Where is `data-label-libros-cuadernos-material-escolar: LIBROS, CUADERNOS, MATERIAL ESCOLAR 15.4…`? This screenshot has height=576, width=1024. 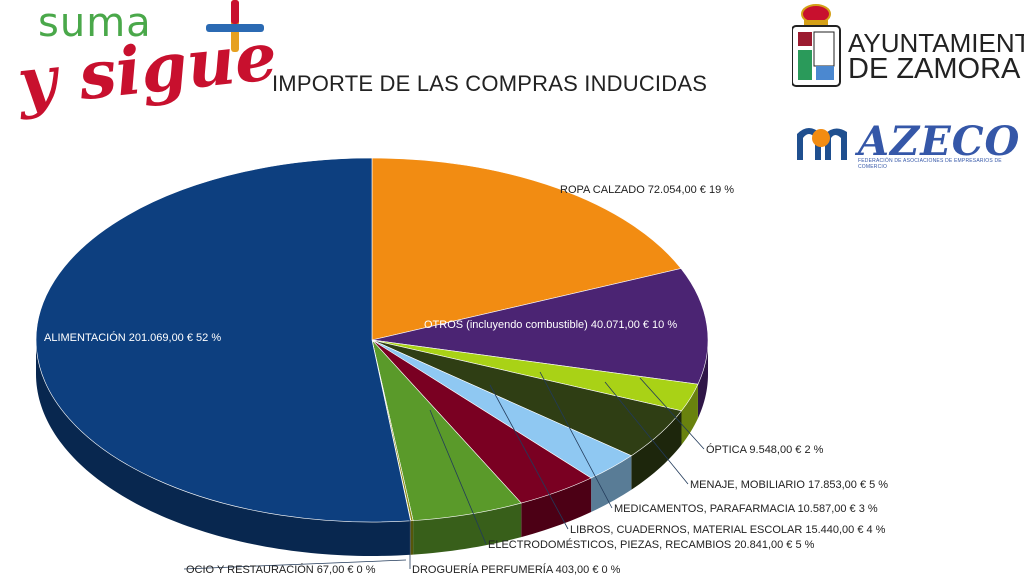 data-label-libros-cuadernos-material-escolar: LIBROS, CUADERNOS, MATERIAL ESCOLAR 15.4… is located at coordinates (728, 530).